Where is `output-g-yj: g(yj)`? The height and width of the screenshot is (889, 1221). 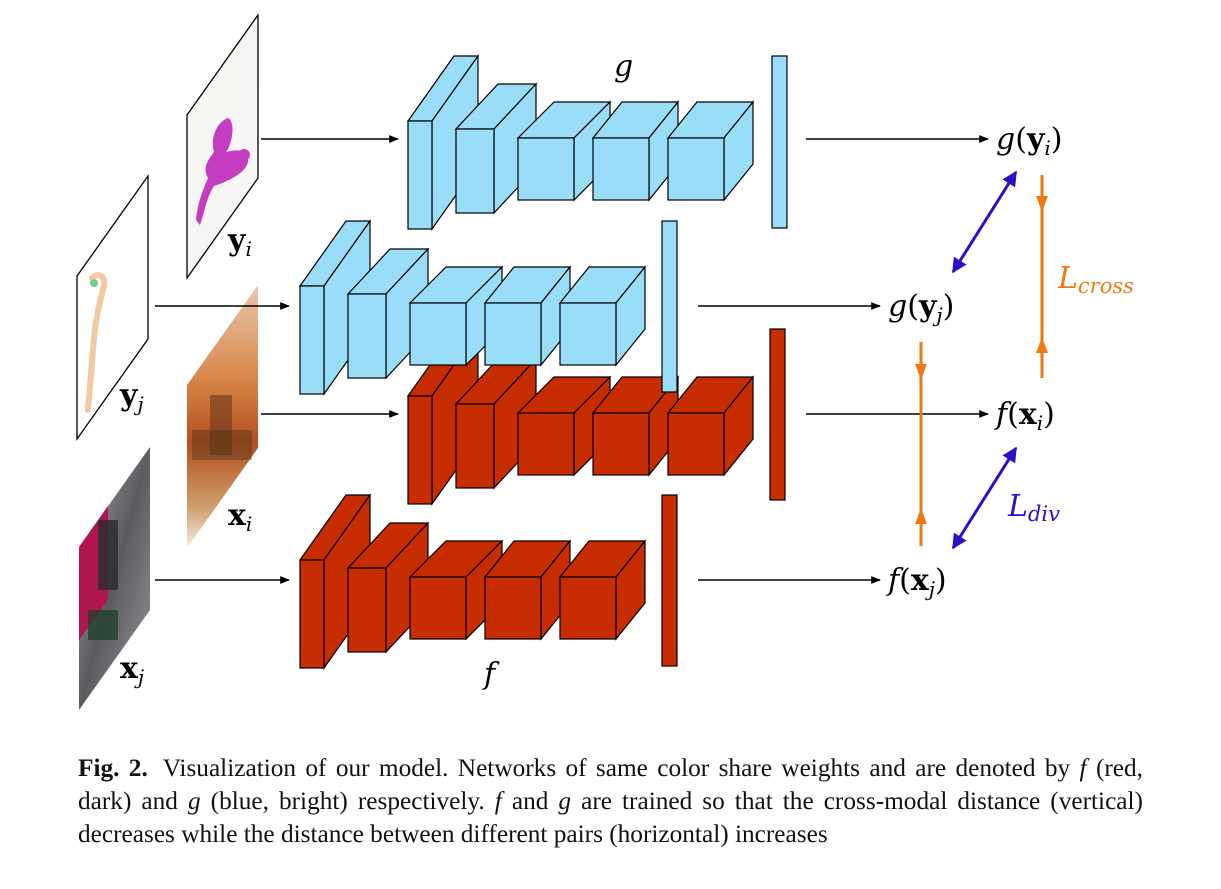 output-g-yj: g(yj) is located at coordinates (921, 308).